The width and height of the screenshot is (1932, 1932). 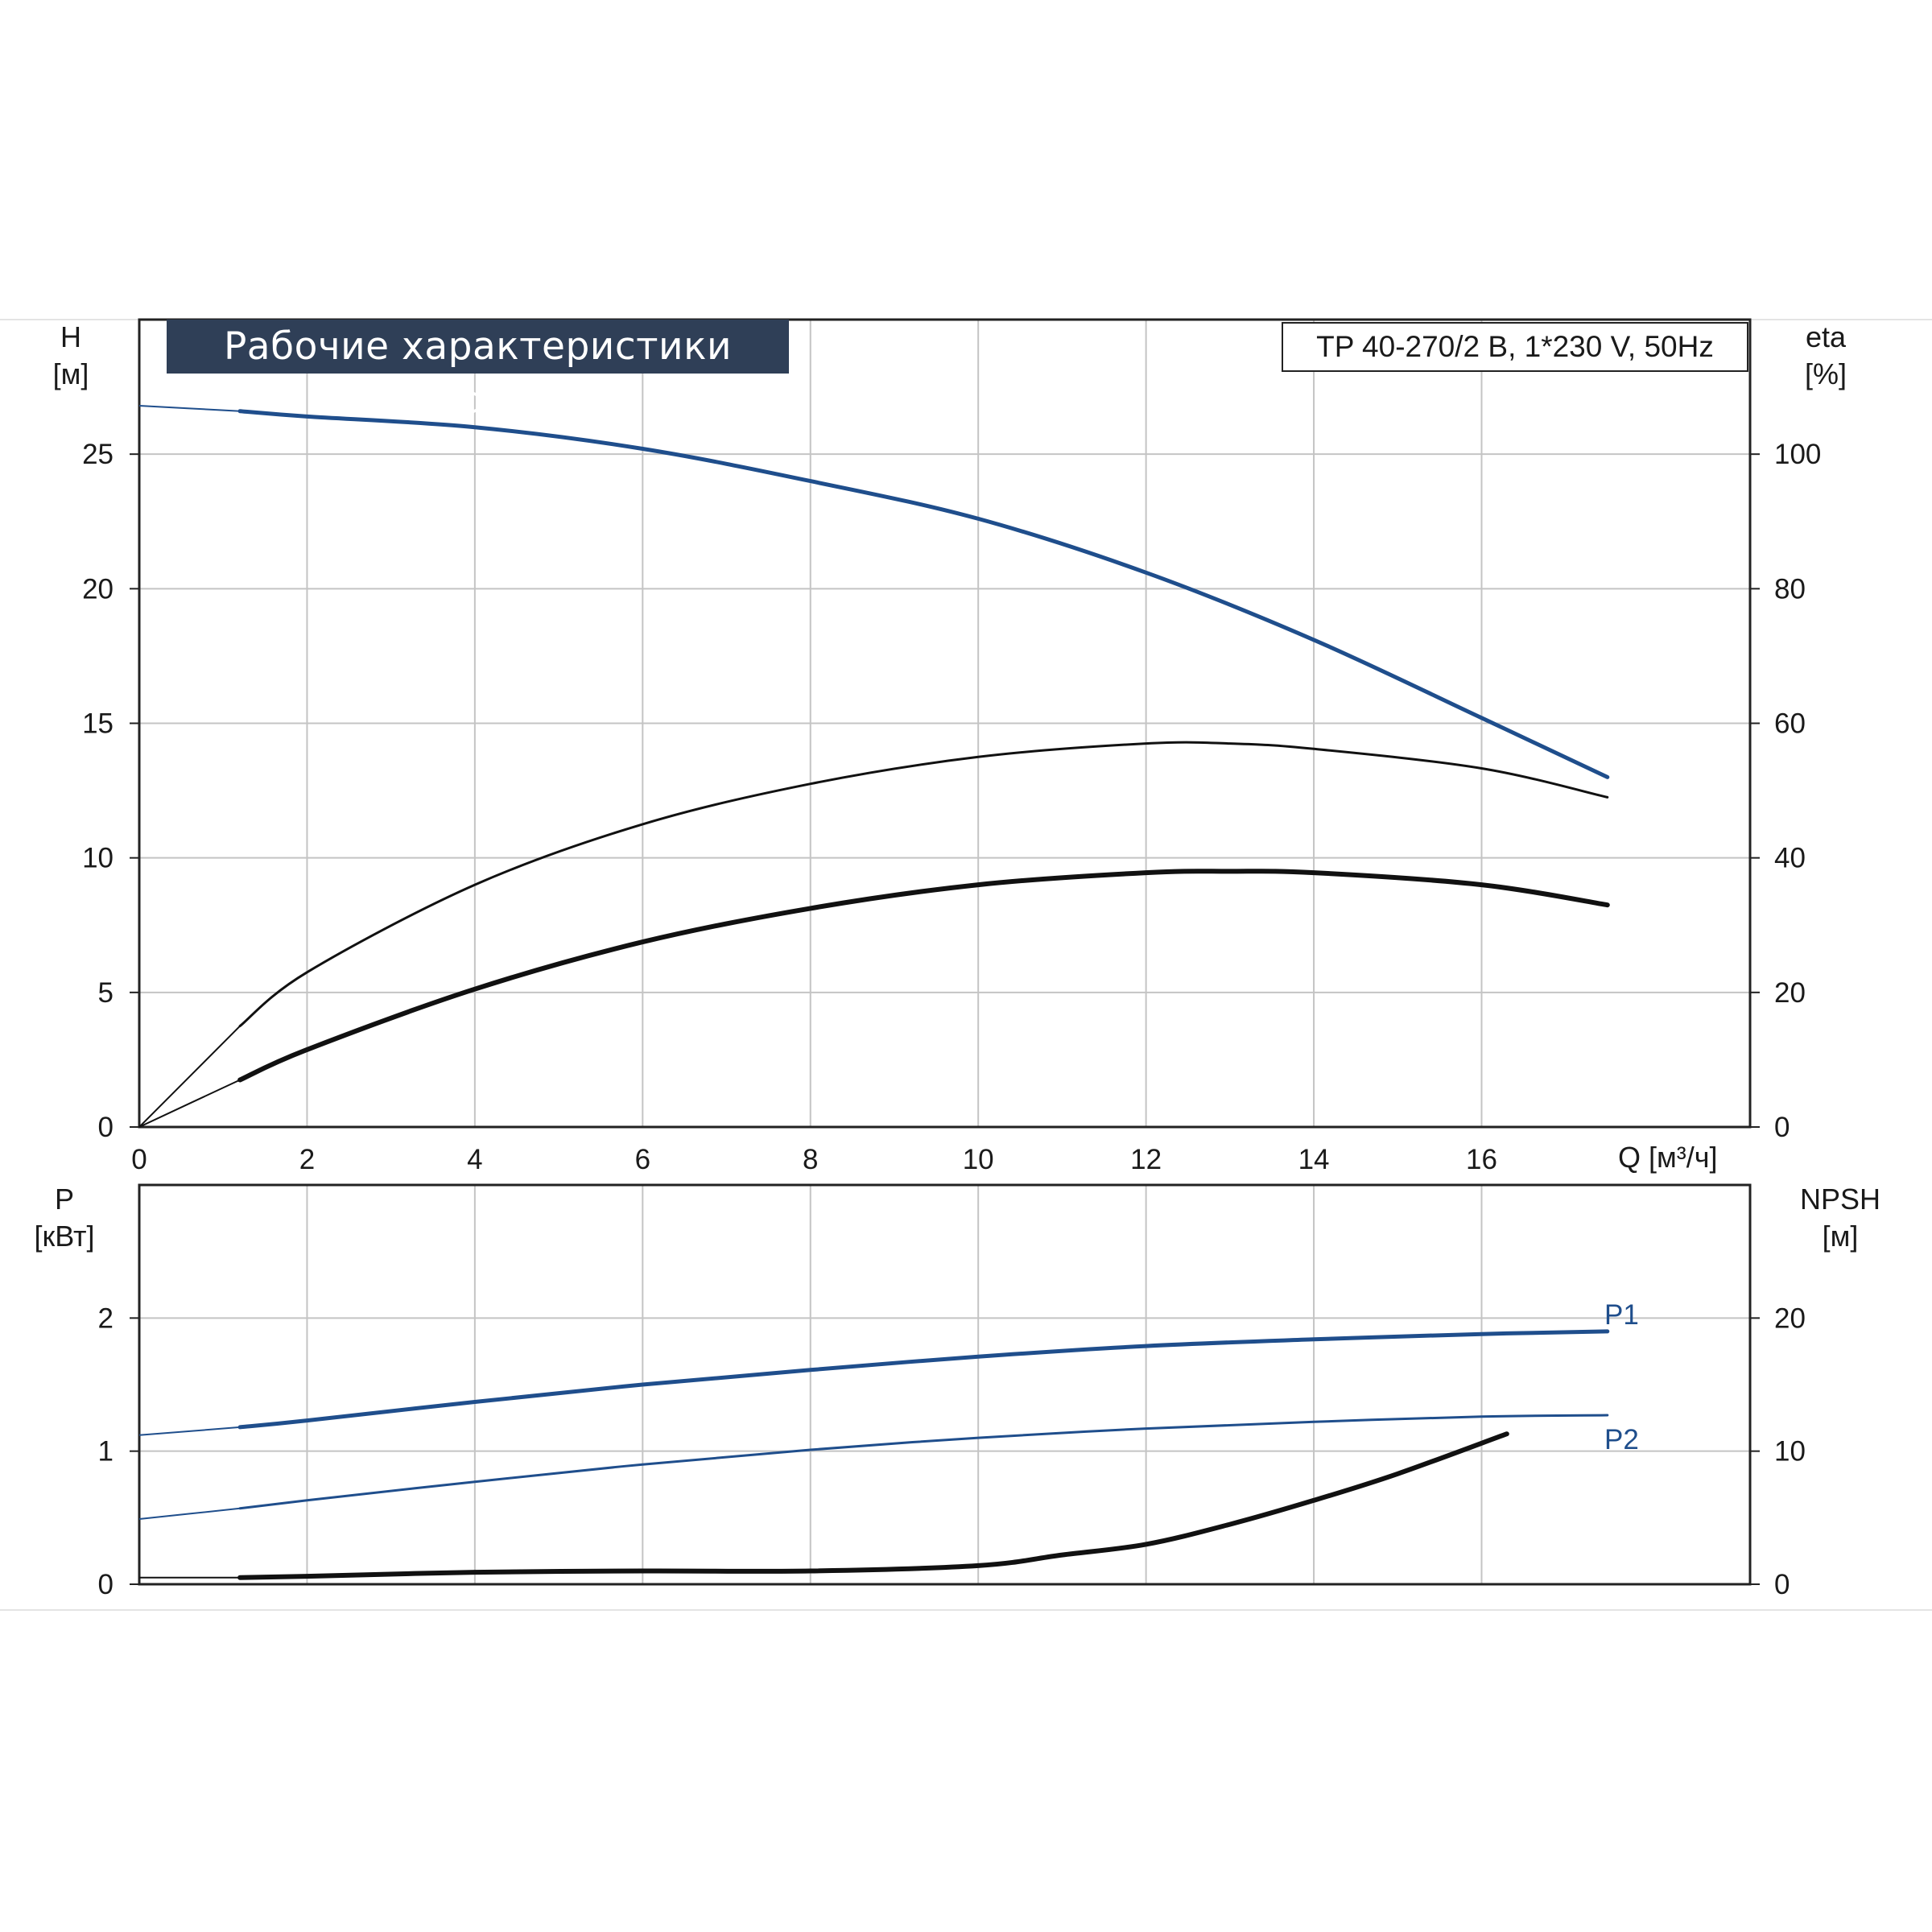 I want to click on series-line-h, so click(x=924, y=594).